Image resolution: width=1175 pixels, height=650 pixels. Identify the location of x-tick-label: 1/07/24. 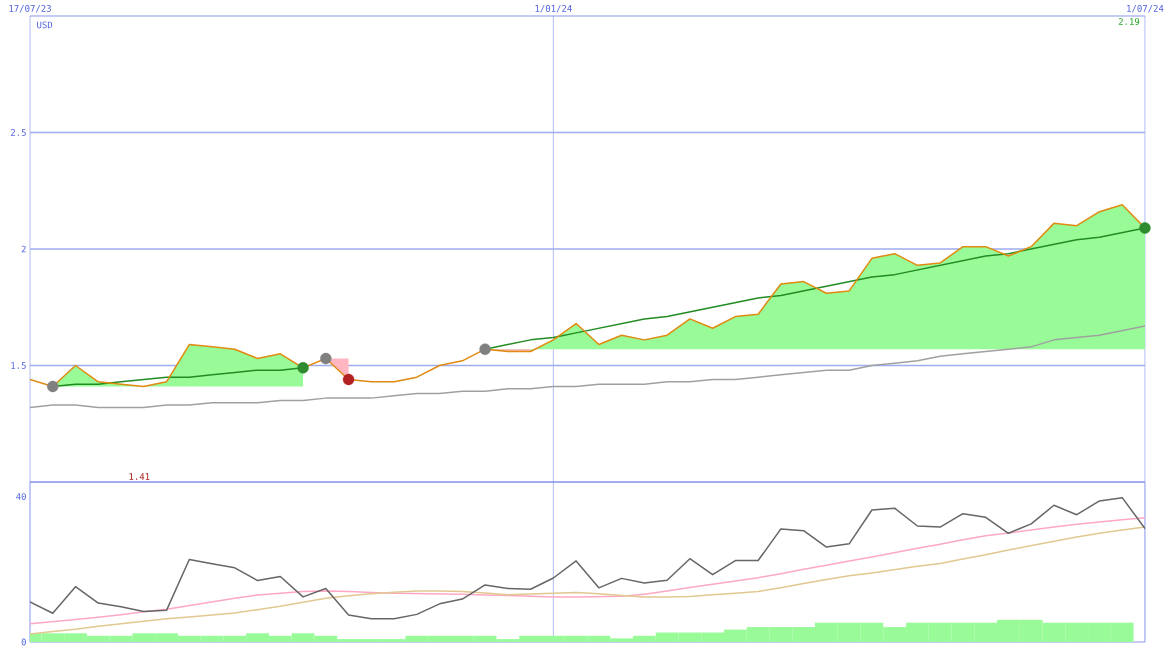
(1145, 8).